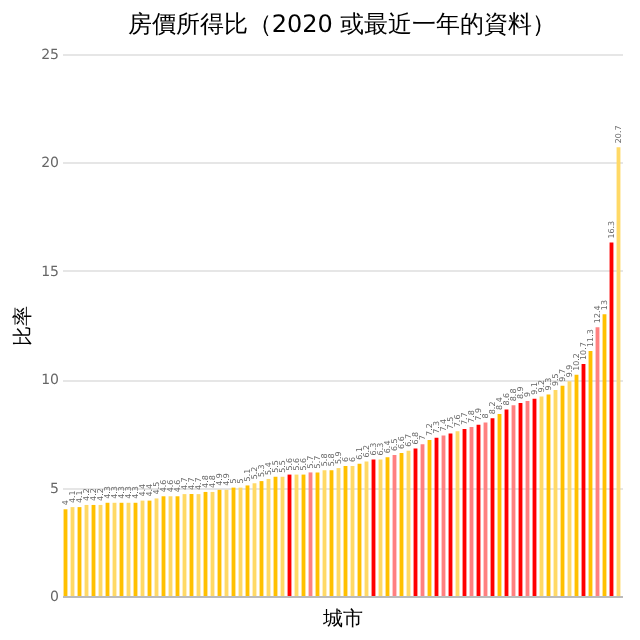 The image size is (640, 640). Describe the element at coordinates (342, 24) in the screenshot. I see `chart-title: 房價所得比（2020 或最近一年的資料）` at that location.